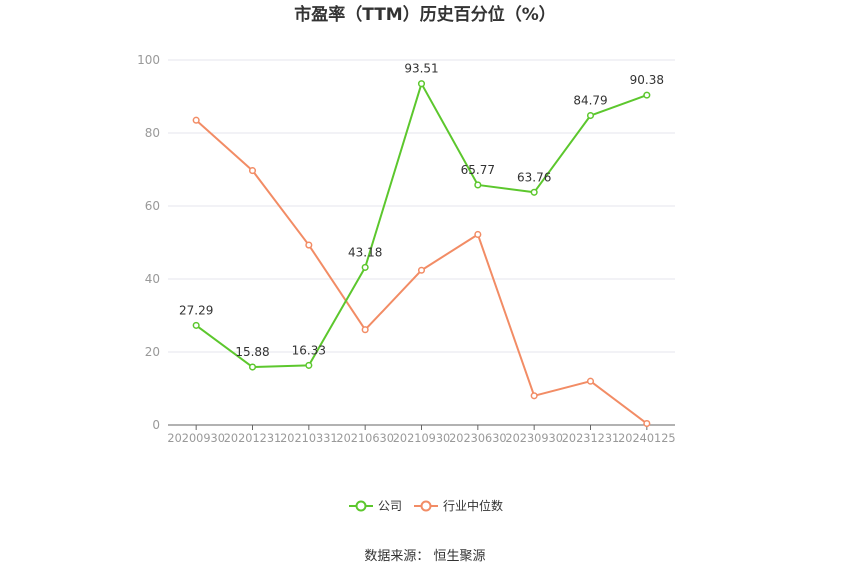  Describe the element at coordinates (309, 350) in the screenshot. I see `data-label: 16.33` at that location.